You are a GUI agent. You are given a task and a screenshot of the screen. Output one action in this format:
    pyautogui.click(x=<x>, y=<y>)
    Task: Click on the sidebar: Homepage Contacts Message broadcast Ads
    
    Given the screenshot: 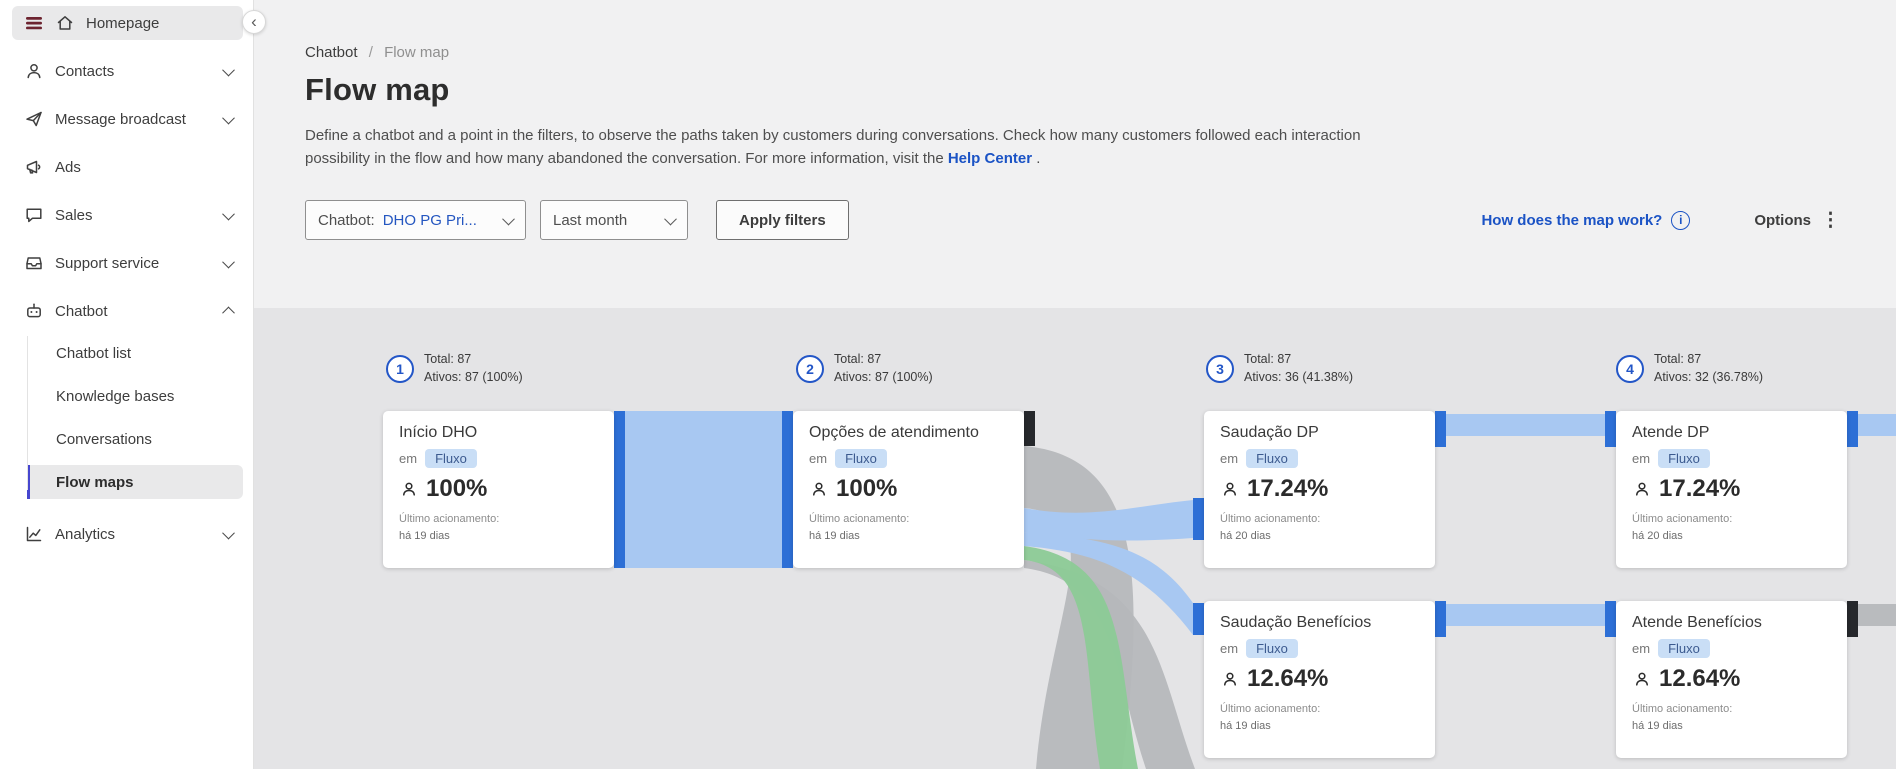 What is the action you would take?
    pyautogui.click(x=127, y=384)
    